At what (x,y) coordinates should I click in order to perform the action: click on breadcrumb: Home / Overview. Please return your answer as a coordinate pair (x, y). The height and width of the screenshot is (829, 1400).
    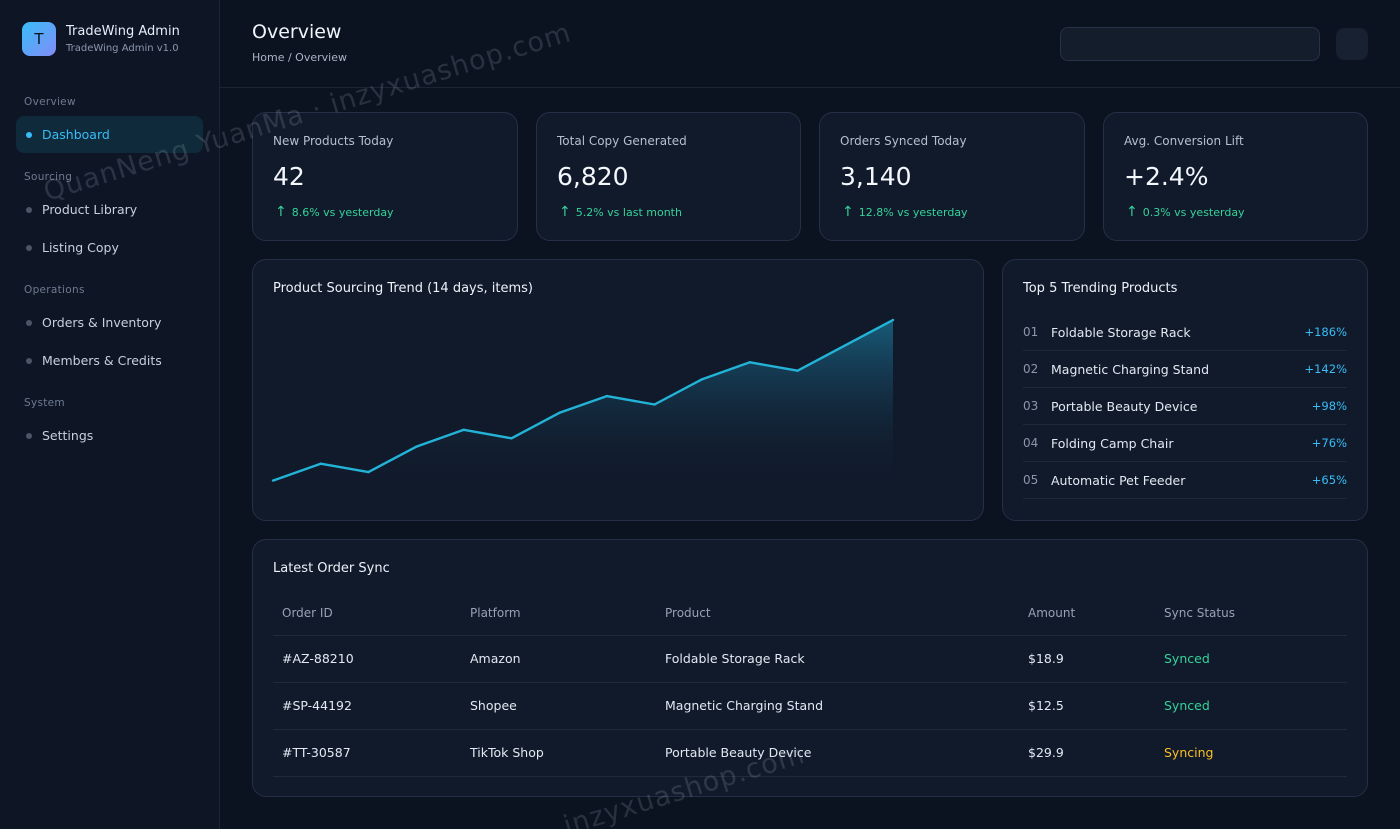
    Looking at the image, I should click on (299, 57).